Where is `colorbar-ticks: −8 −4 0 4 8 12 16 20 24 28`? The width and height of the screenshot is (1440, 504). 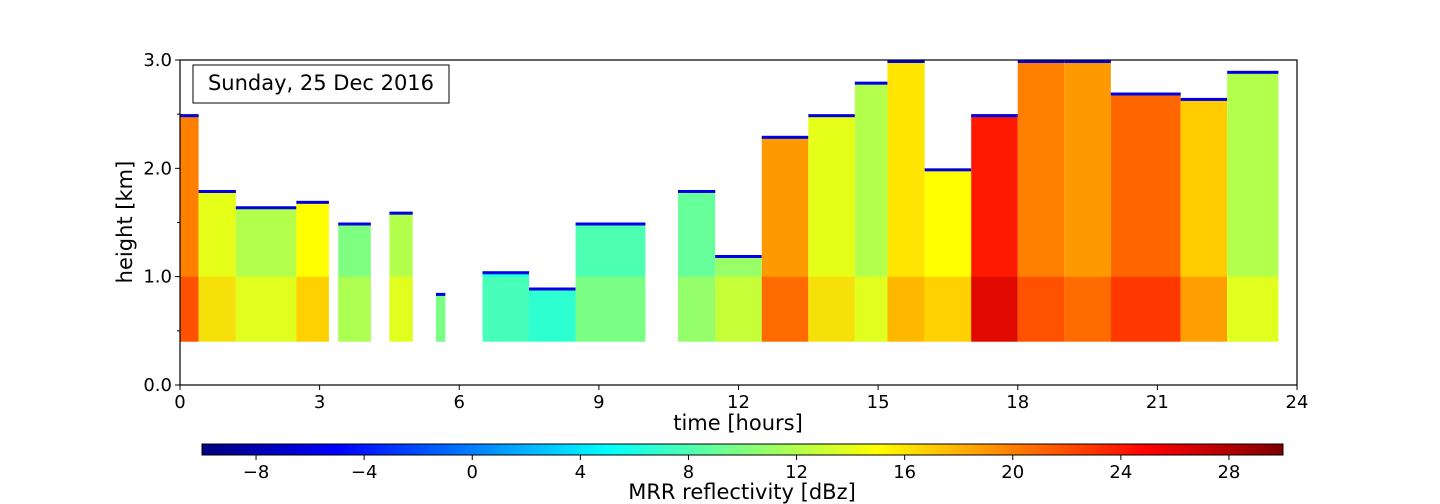 colorbar-ticks: −8 −4 0 4 8 12 16 20 24 28 is located at coordinates (741, 469).